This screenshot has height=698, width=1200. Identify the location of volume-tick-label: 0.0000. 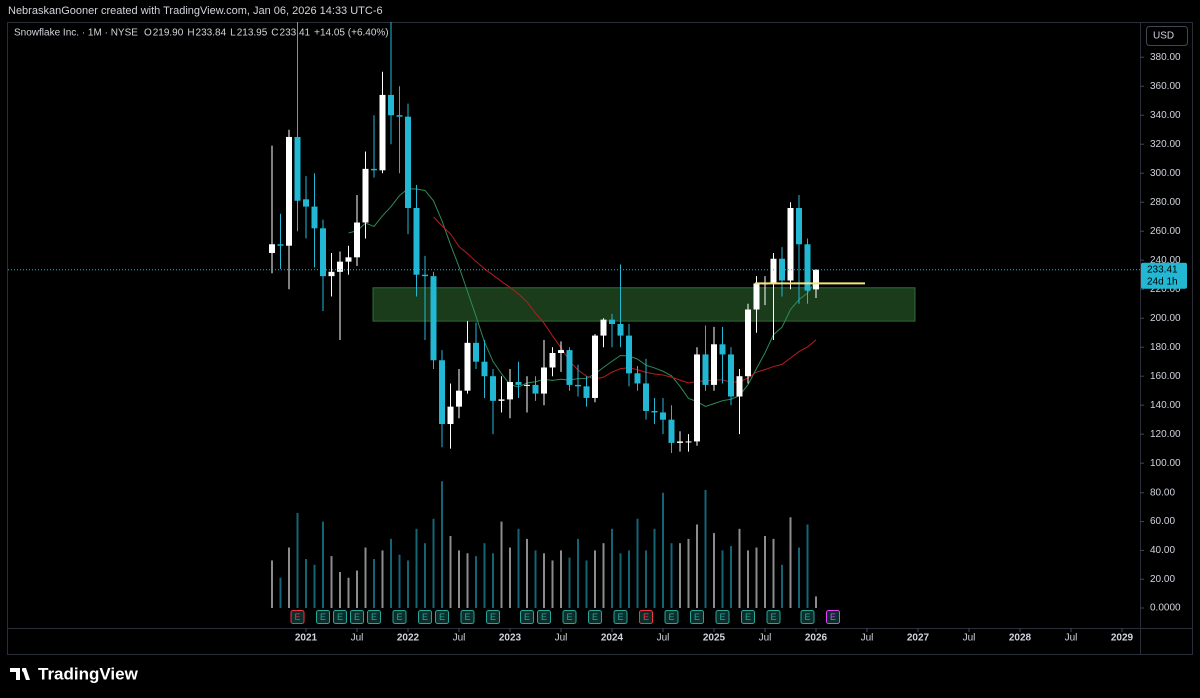
(1165, 608).